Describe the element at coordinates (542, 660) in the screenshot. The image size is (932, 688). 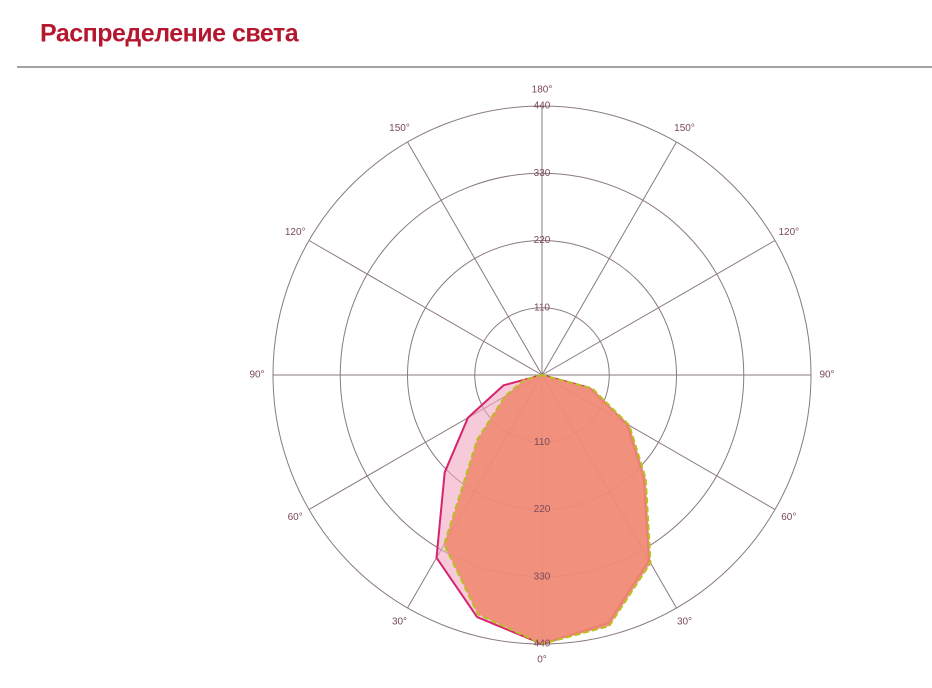
I see `angle-label: 0°` at that location.